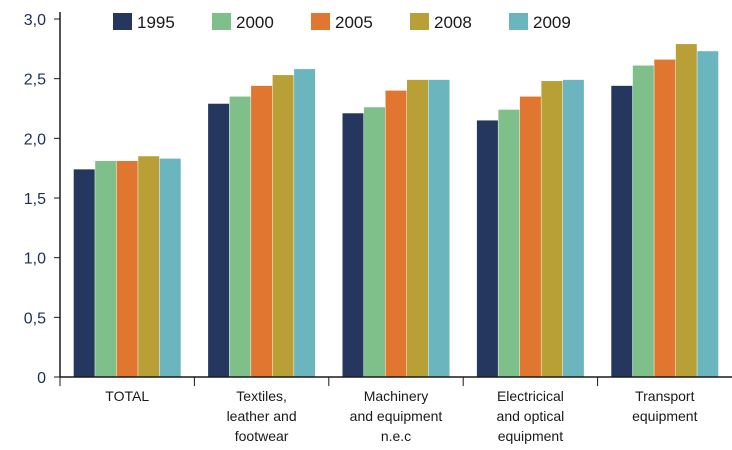 This screenshot has height=450, width=732. Describe the element at coordinates (35, 199) in the screenshot. I see `y-tick-label: 1,5` at that location.